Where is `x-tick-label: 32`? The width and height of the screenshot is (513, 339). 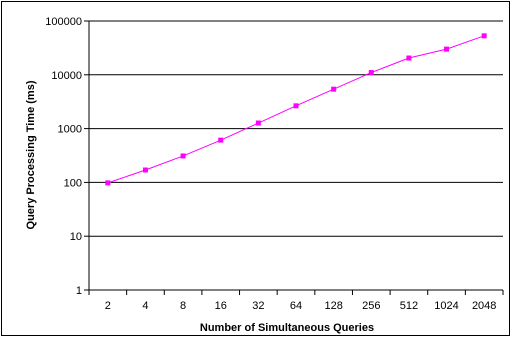
x-tick-label: 32 is located at coordinates (258, 306).